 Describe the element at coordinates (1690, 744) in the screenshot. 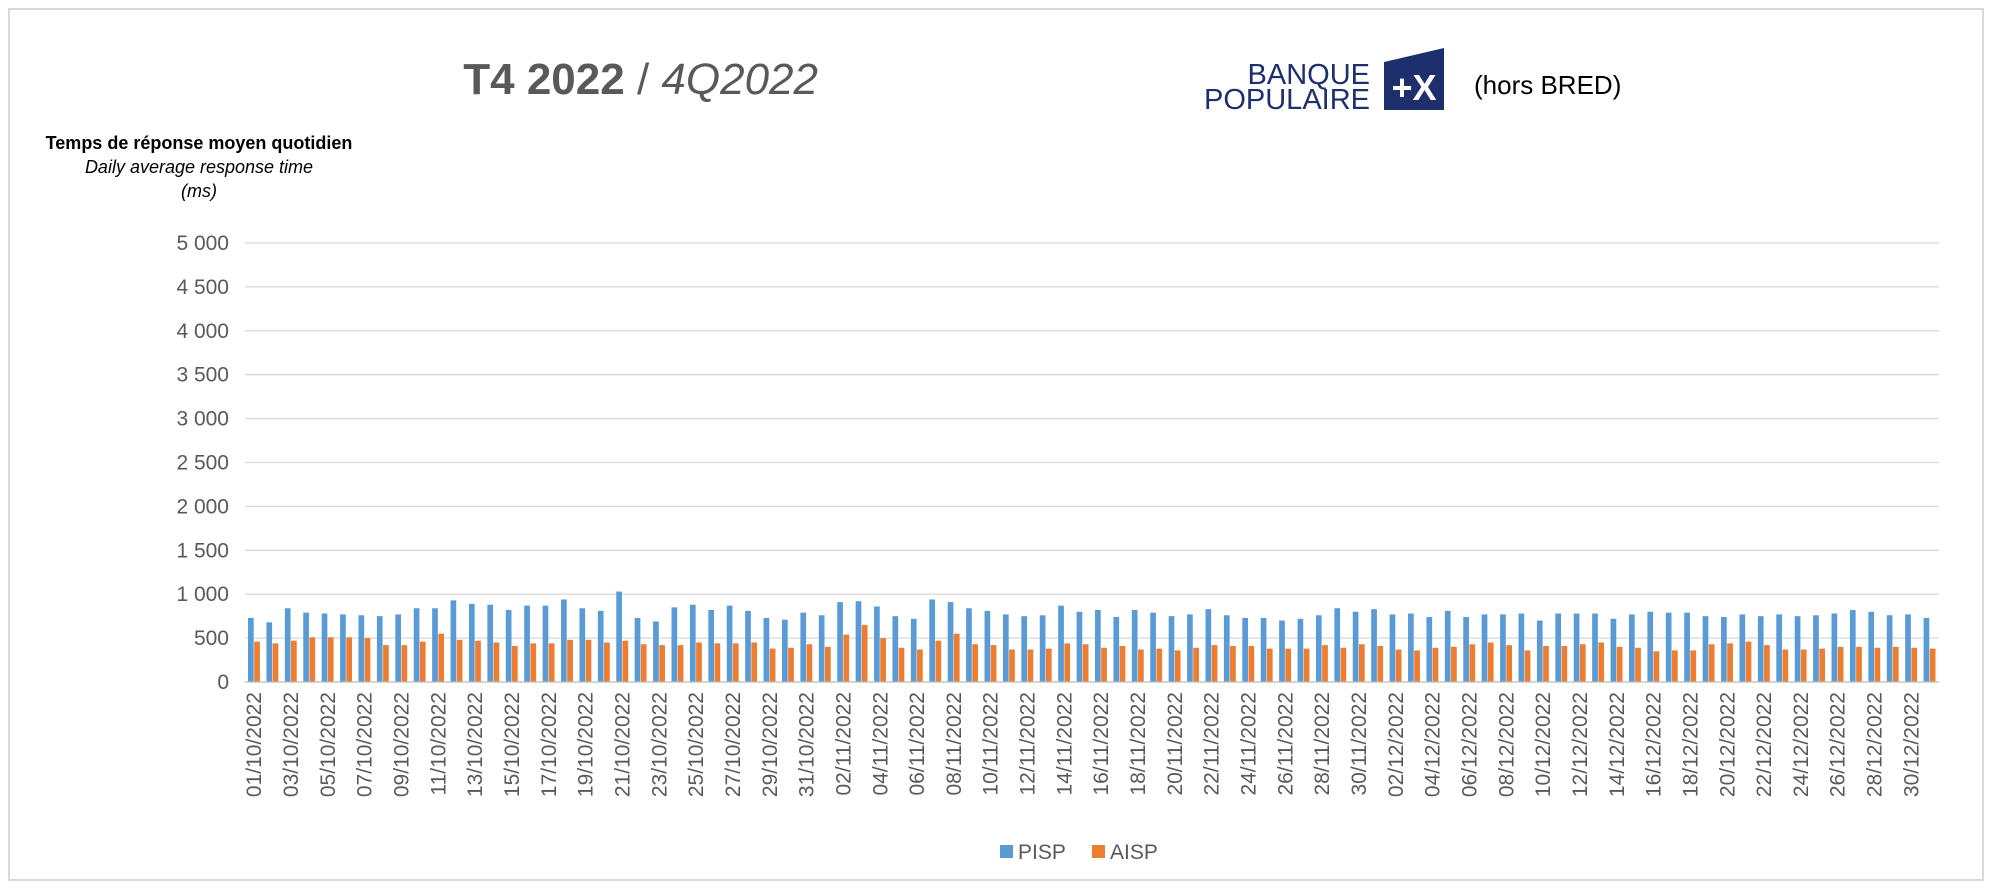

I see `x-tick-label: 18/12/2022` at that location.